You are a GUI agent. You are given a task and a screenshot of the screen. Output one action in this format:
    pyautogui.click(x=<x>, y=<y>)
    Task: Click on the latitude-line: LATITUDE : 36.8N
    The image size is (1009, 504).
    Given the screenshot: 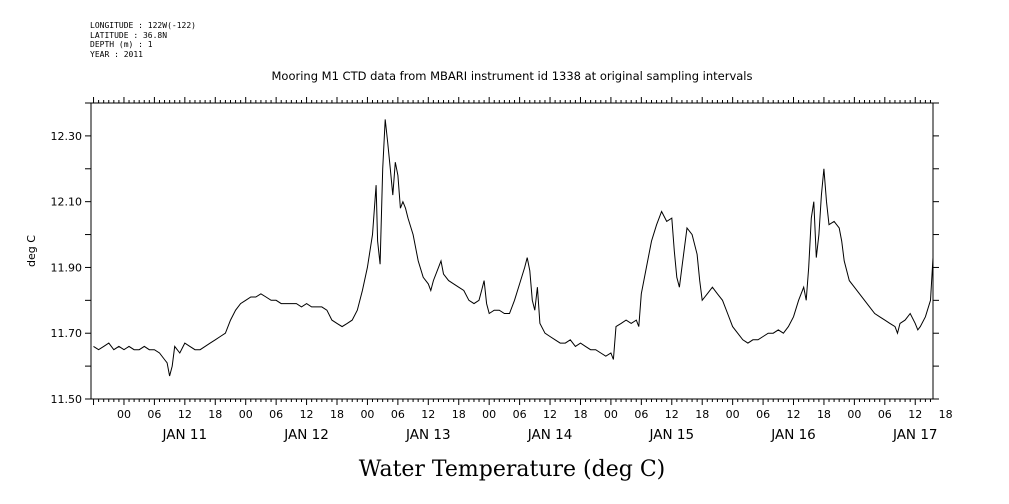 What is the action you would take?
    pyautogui.click(x=129, y=35)
    